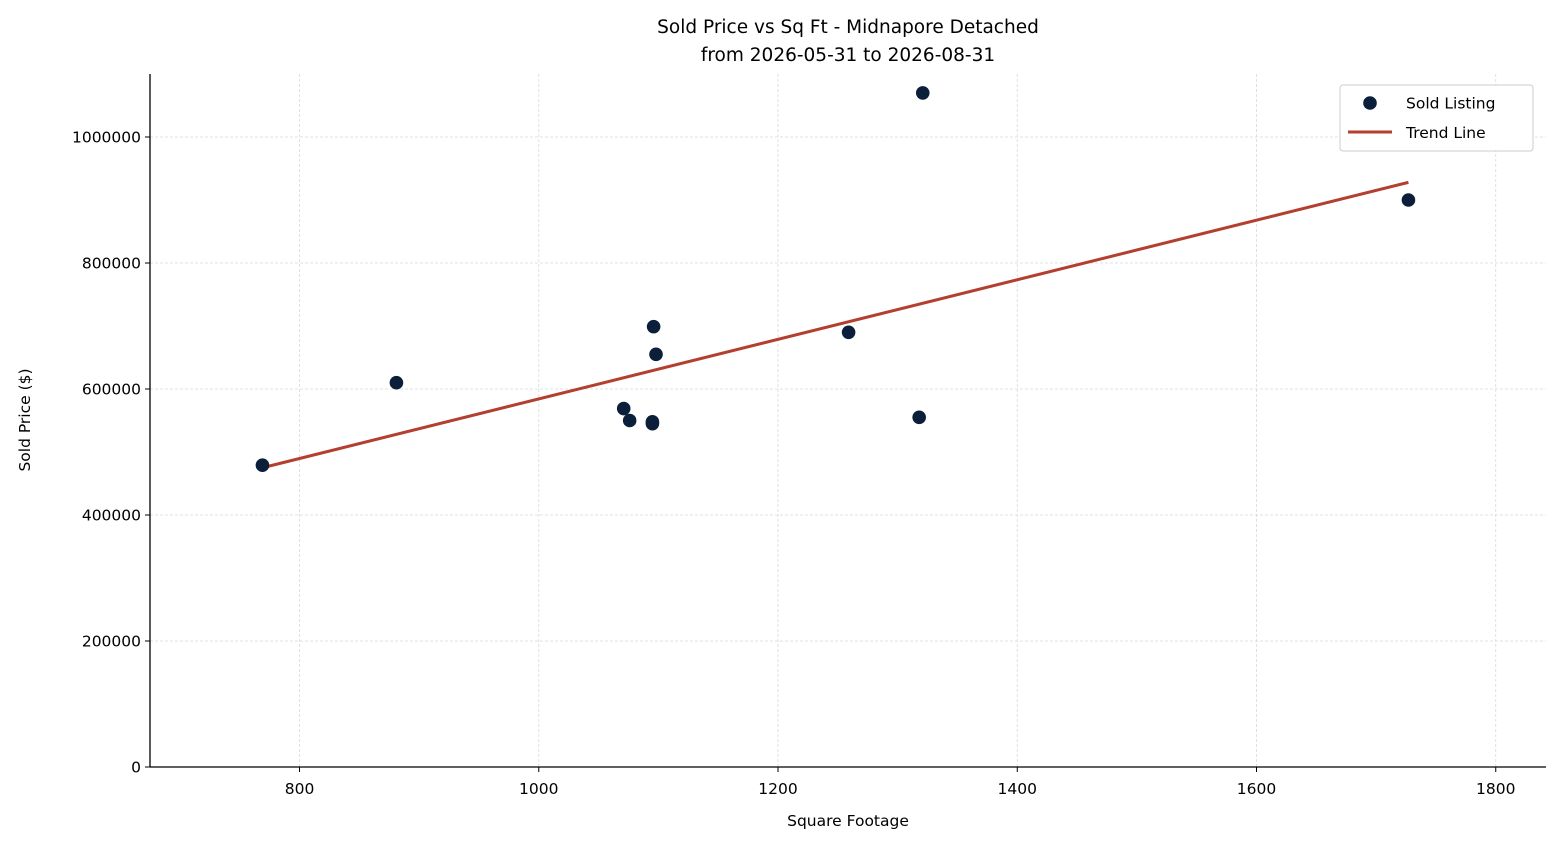 The height and width of the screenshot is (845, 1562). What do you see at coordinates (848, 27) in the screenshot?
I see `chart-title: Sold Price vs Sq Ft - Midnapore Detached` at bounding box center [848, 27].